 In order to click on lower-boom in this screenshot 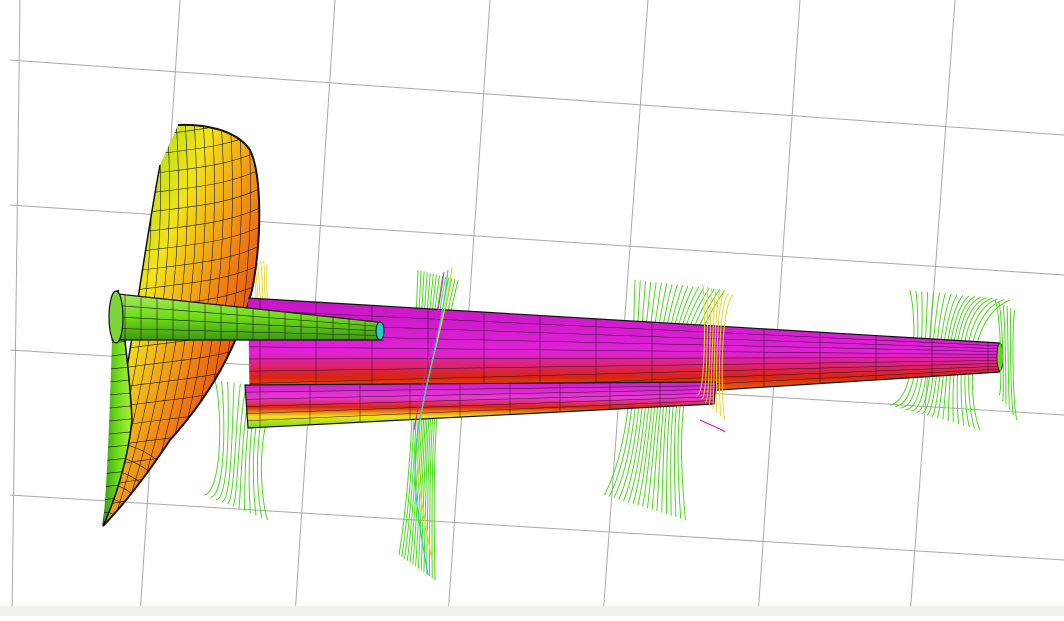, I will do `click(480, 405)`.